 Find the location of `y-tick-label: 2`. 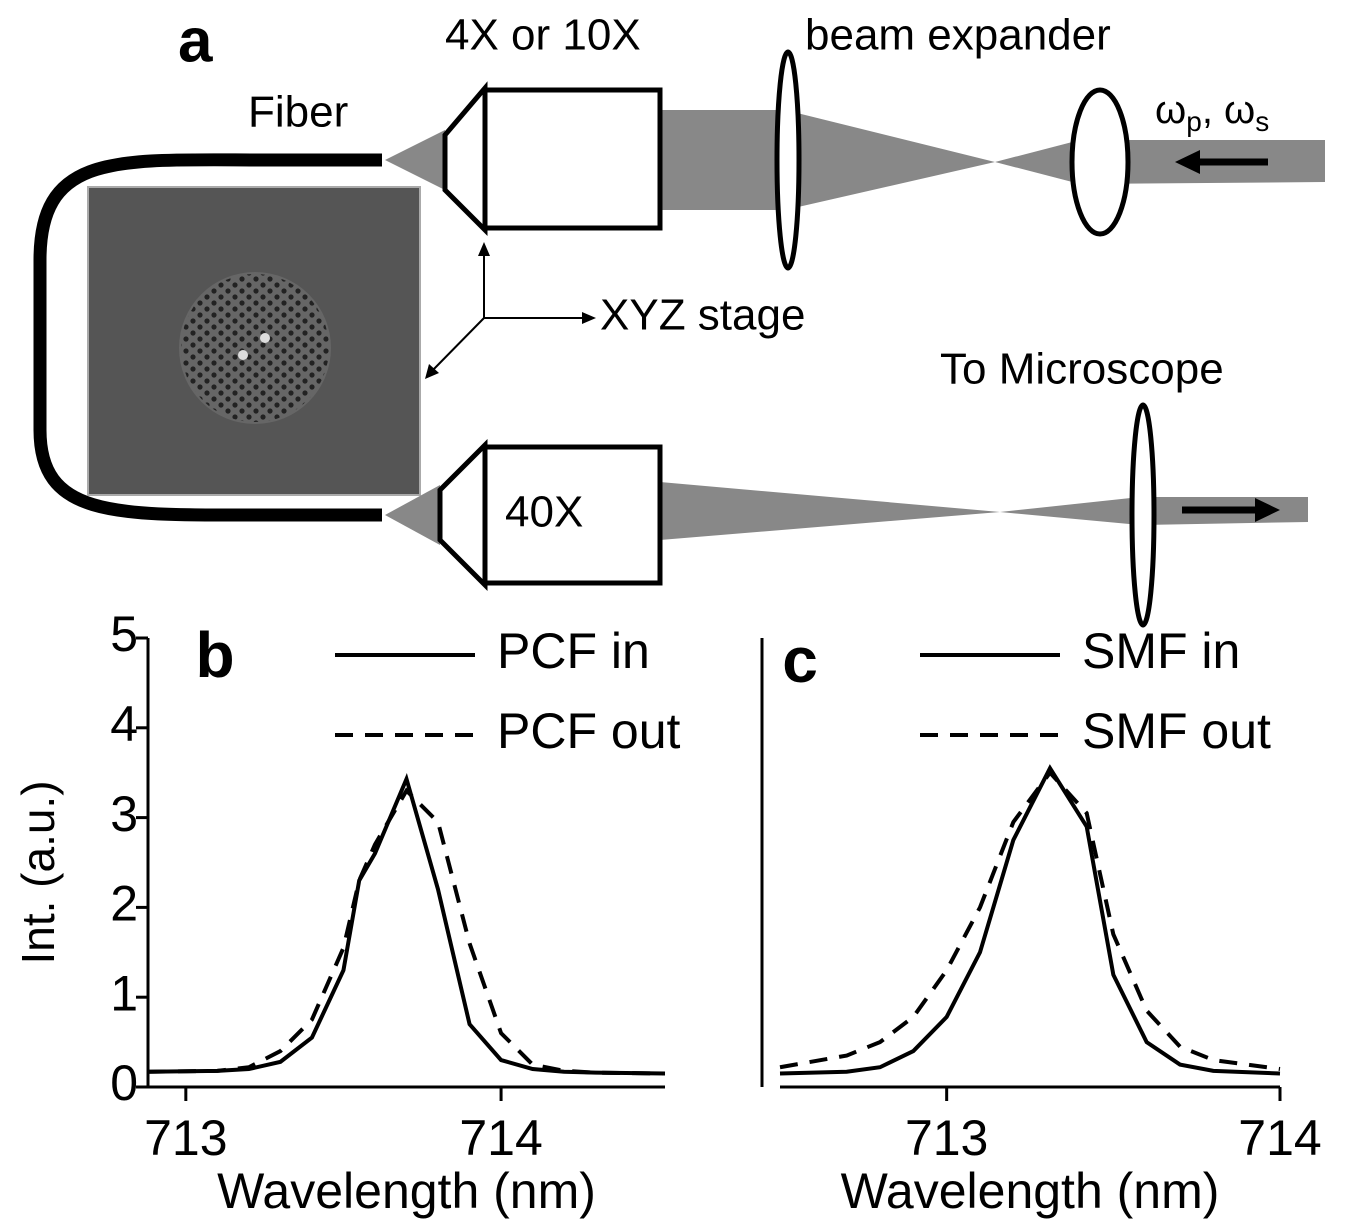

y-tick-label: 2 is located at coordinates (124, 904).